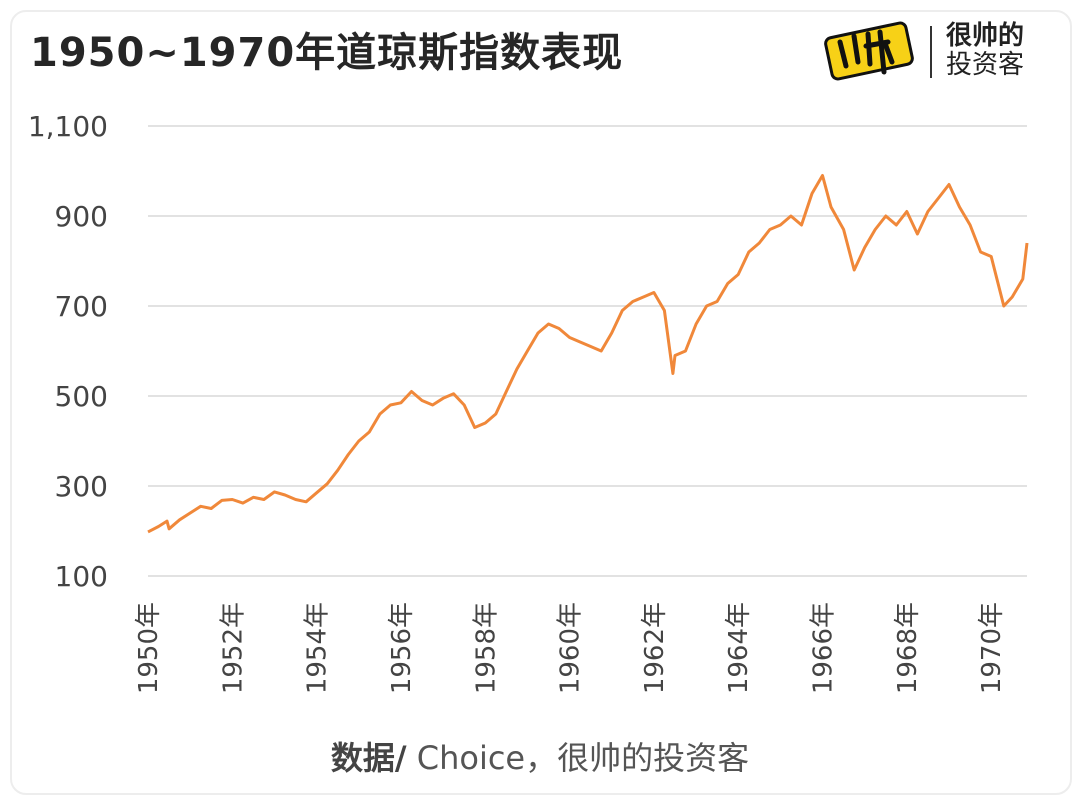 The image size is (1080, 803). What do you see at coordinates (992, 648) in the screenshot?
I see `x-tick-label: 1970年` at bounding box center [992, 648].